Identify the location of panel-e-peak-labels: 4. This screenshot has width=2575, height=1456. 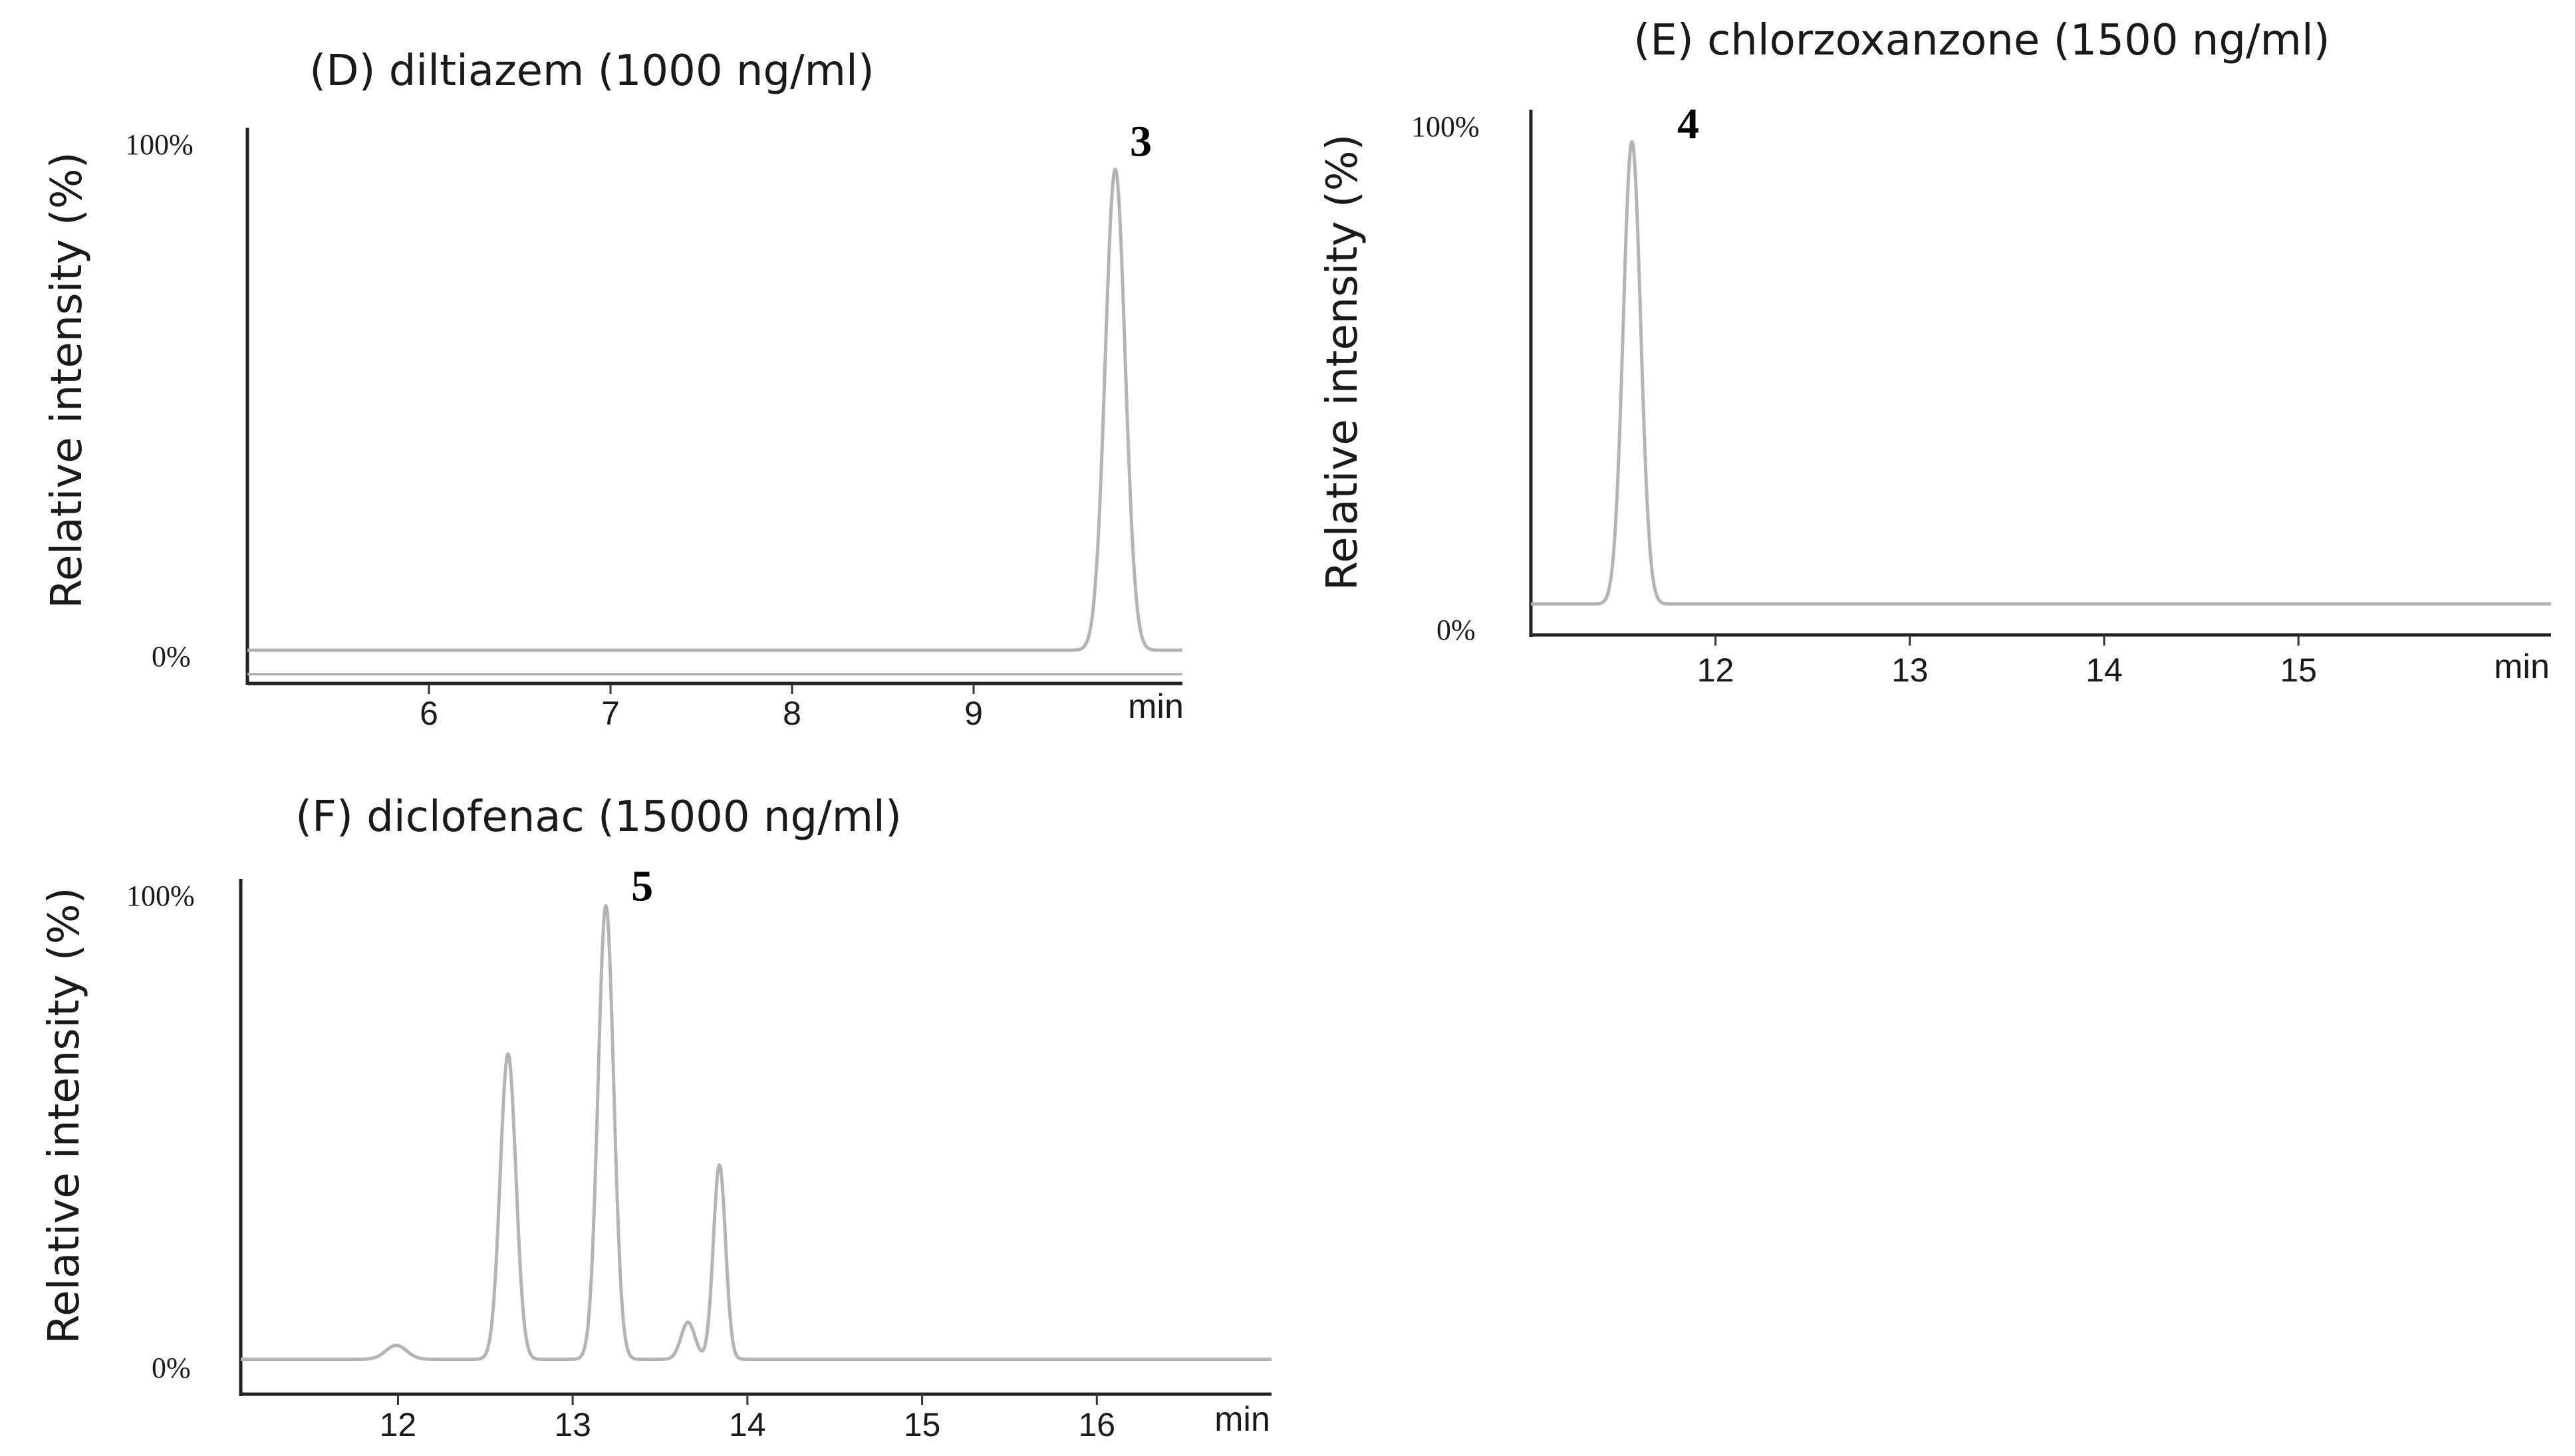
(1688, 124).